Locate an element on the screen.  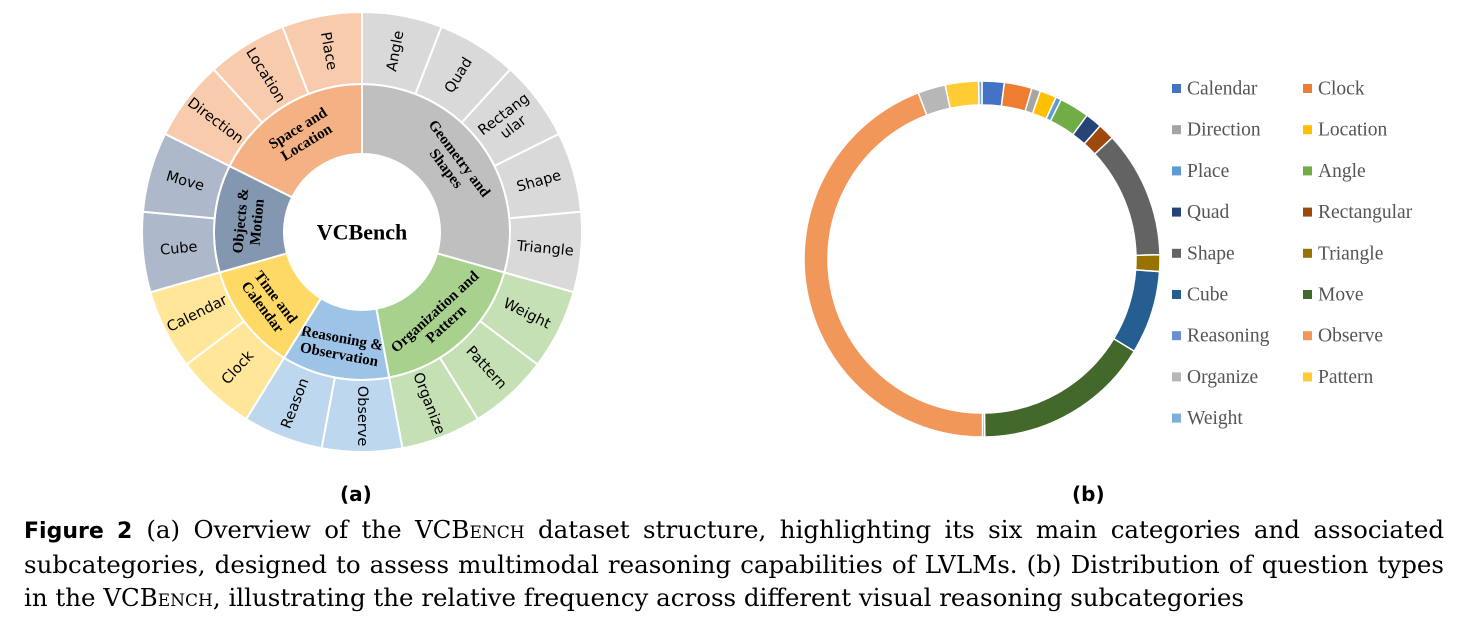
legend-item-direction: Direction is located at coordinates (1216, 130).